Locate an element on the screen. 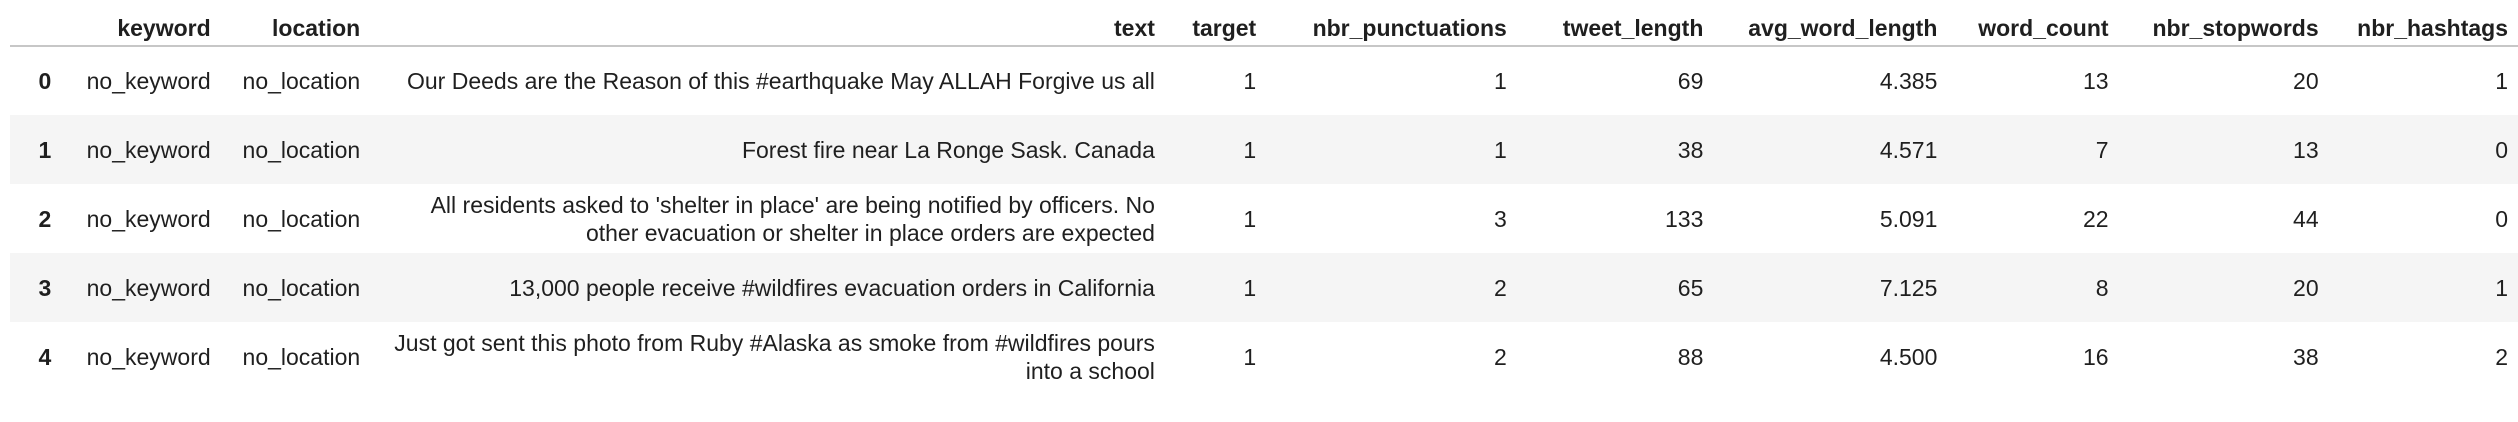  column-header-word-count: word_count is located at coordinates (2033, 28).